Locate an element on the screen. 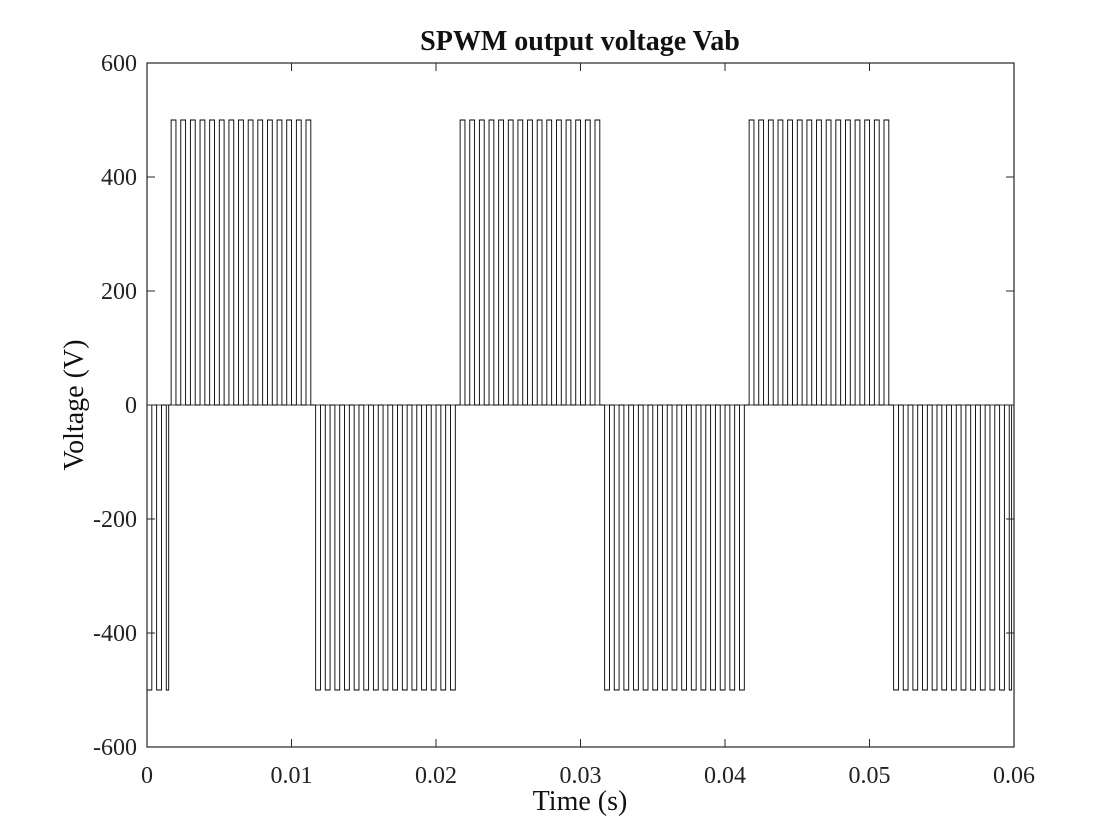 The width and height of the screenshot is (1120, 840). y-tick-label: -400 is located at coordinates (115, 634).